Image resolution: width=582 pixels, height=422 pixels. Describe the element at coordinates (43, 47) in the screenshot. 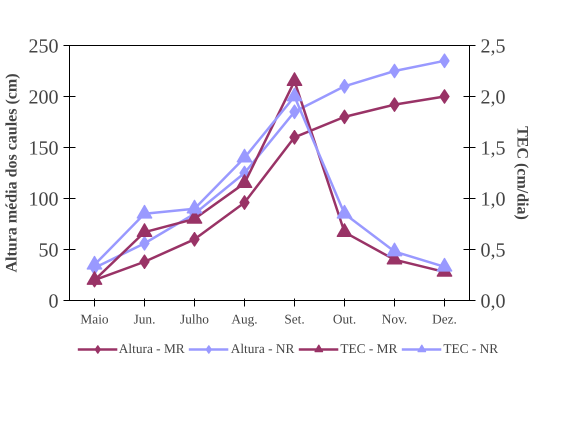

I see `y-tick-label: 250` at that location.